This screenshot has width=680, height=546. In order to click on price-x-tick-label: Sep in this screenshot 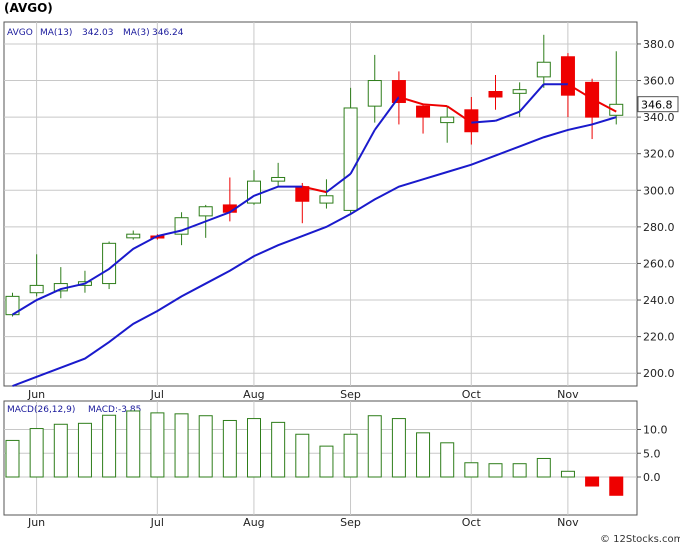, I will do `click(350, 394)`.